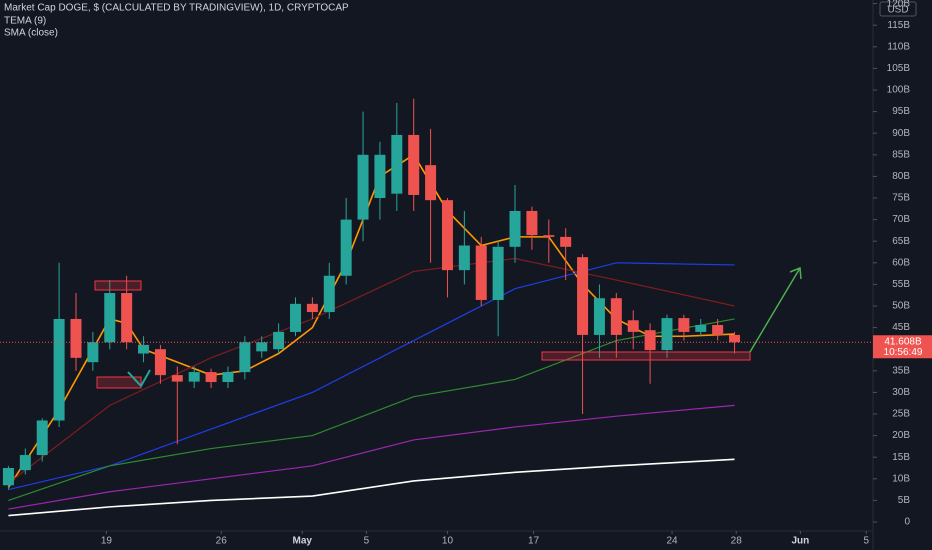  I want to click on y-tick-label: 10B, so click(901, 478).